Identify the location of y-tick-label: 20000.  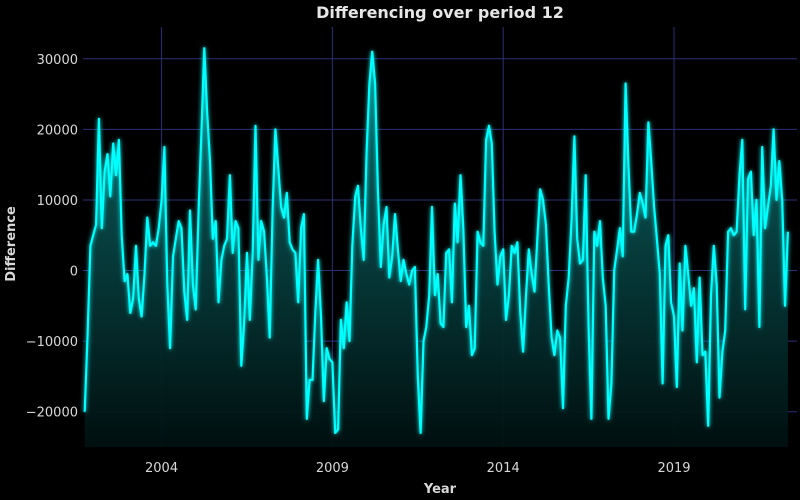
(57, 130).